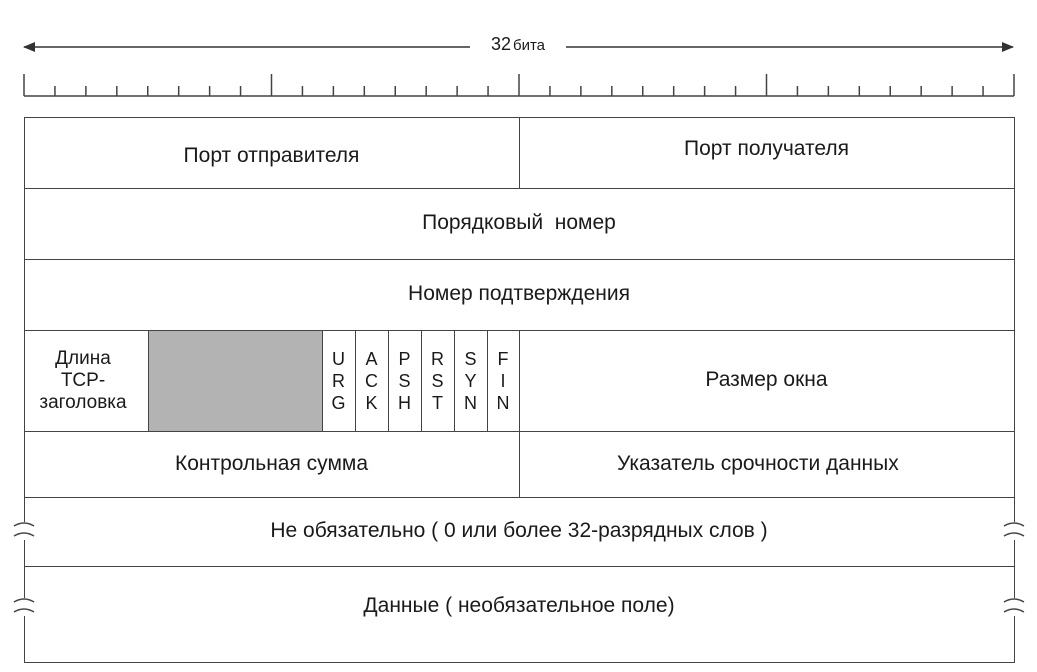 The width and height of the screenshot is (1037, 672). I want to click on width-label: 32 бита, so click(518, 46).